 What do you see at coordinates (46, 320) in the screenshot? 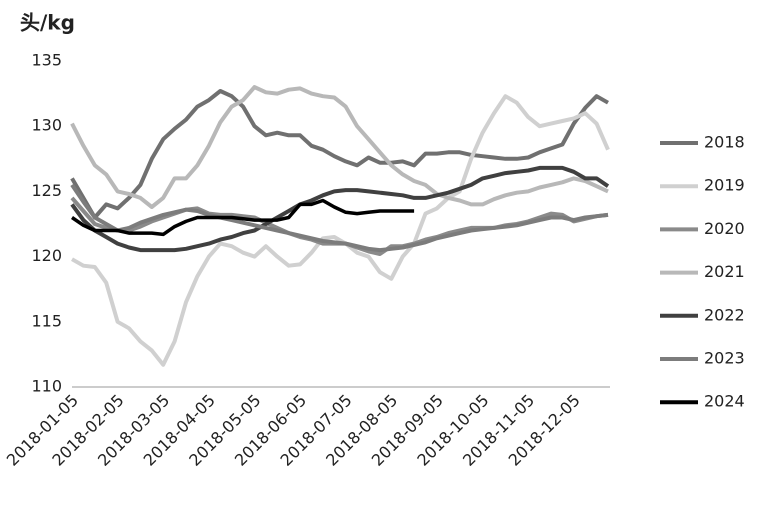
I see `y-tick-label: 115` at bounding box center [46, 320].